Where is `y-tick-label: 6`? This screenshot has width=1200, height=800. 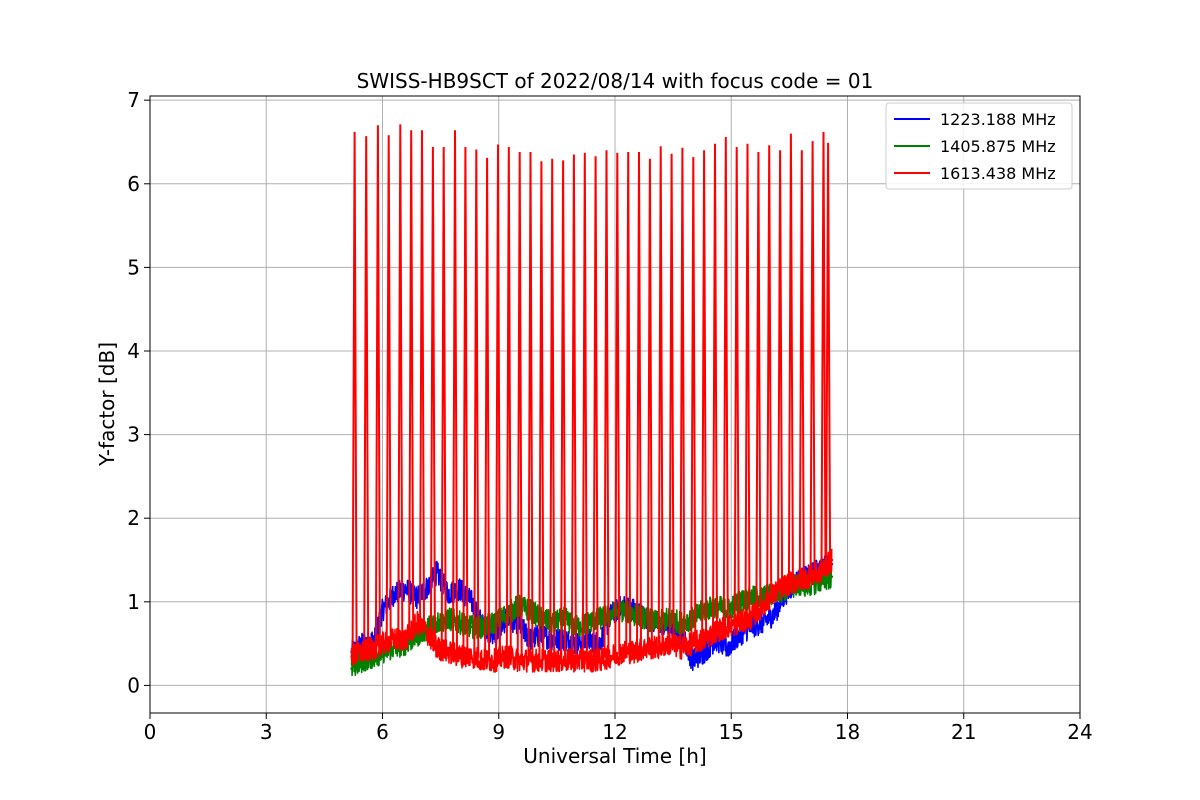 y-tick-label: 6 is located at coordinates (133, 184).